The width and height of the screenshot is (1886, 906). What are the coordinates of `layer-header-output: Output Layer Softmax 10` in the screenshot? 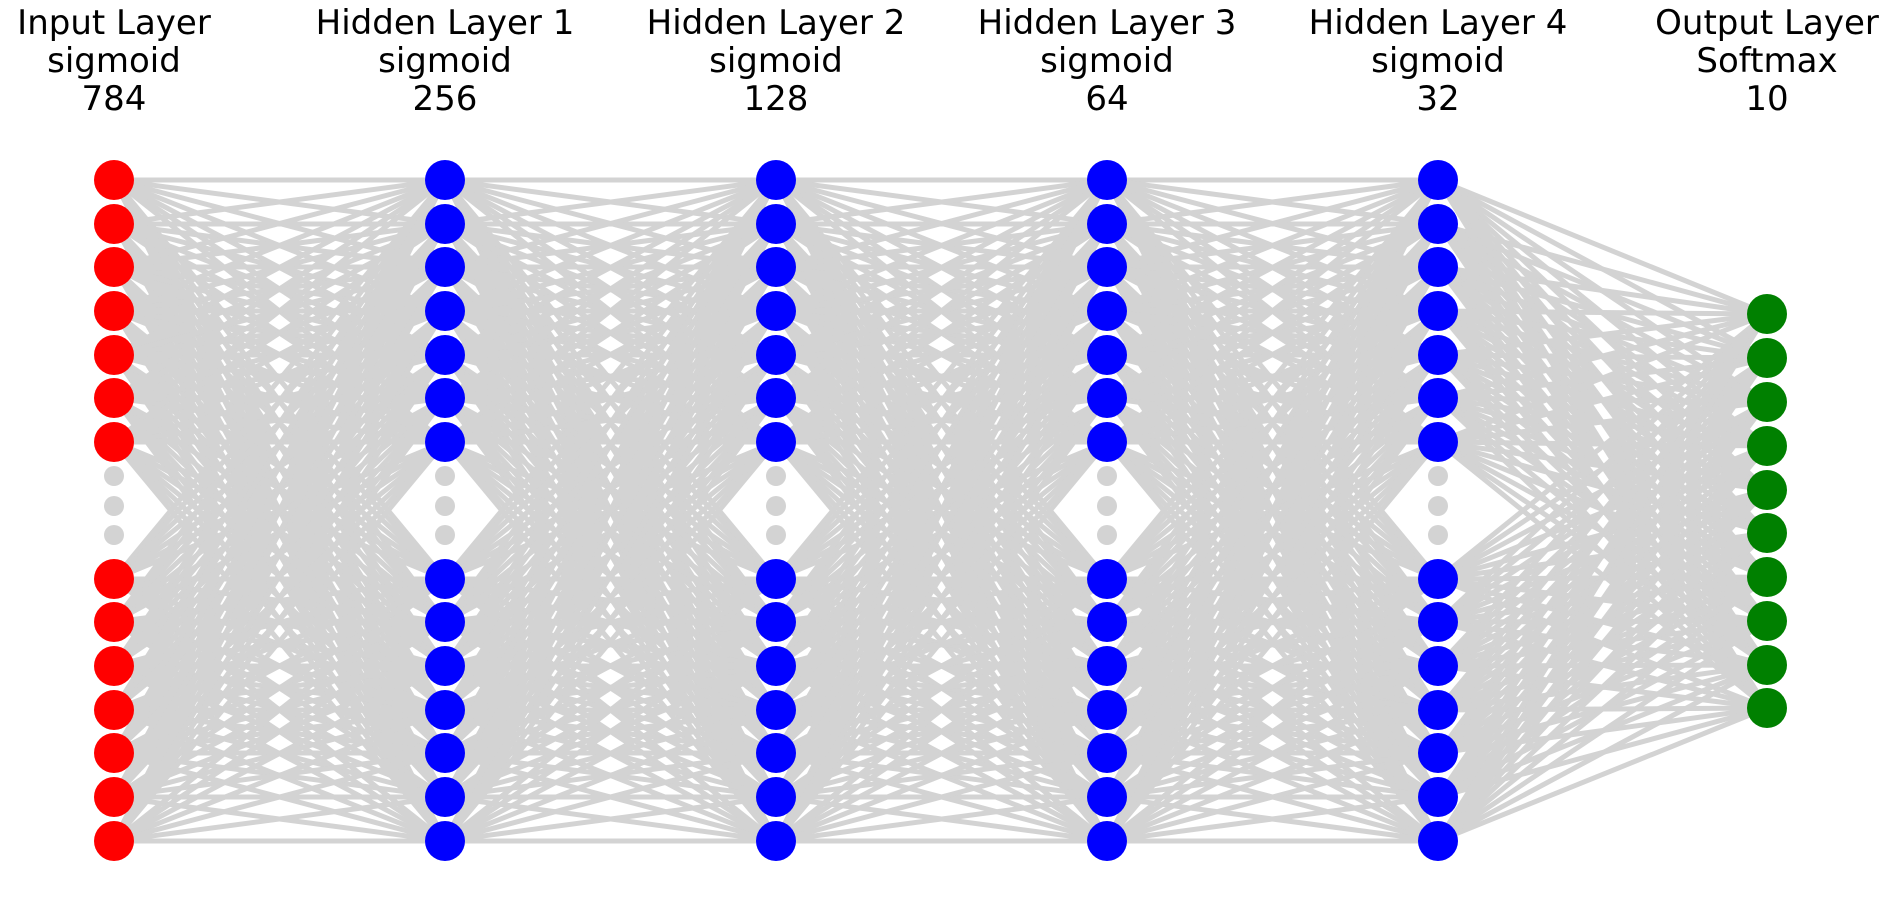 It's located at (1751, 61).